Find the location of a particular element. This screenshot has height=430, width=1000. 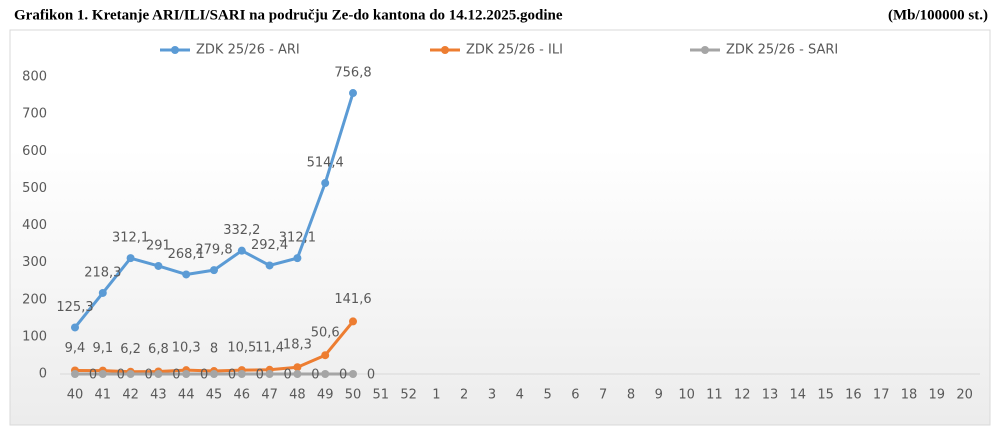

data-label: 6,2 is located at coordinates (130, 349).